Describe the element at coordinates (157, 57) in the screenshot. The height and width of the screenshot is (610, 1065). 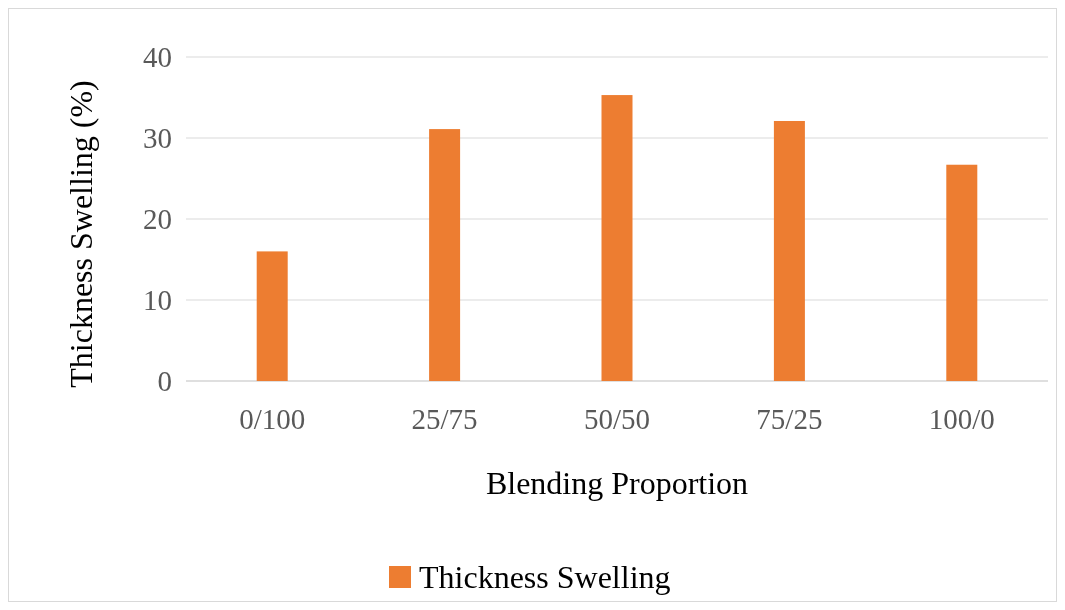
I see `y-tick-label: 40` at that location.